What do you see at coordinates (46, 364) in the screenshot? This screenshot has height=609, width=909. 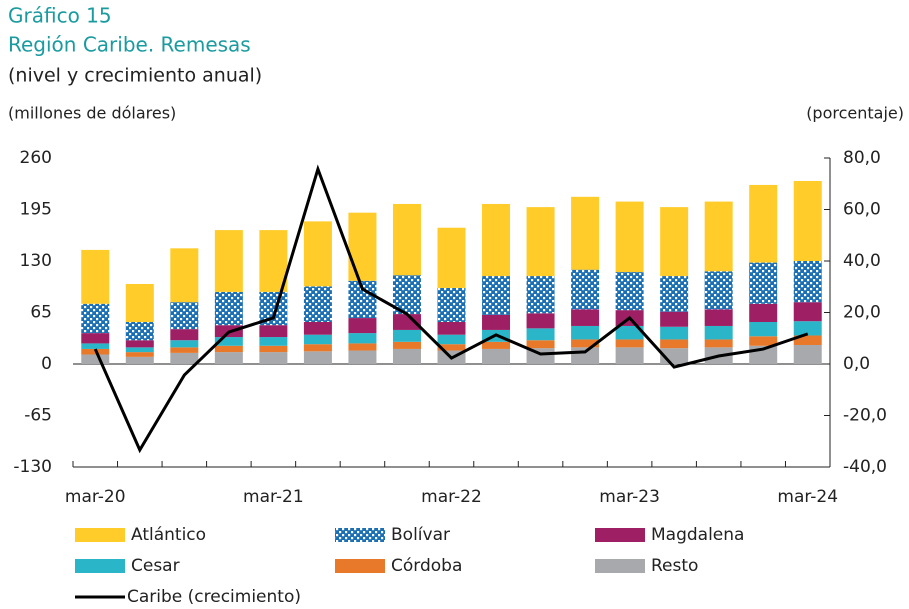 I see `y-tick-label: 0` at bounding box center [46, 364].